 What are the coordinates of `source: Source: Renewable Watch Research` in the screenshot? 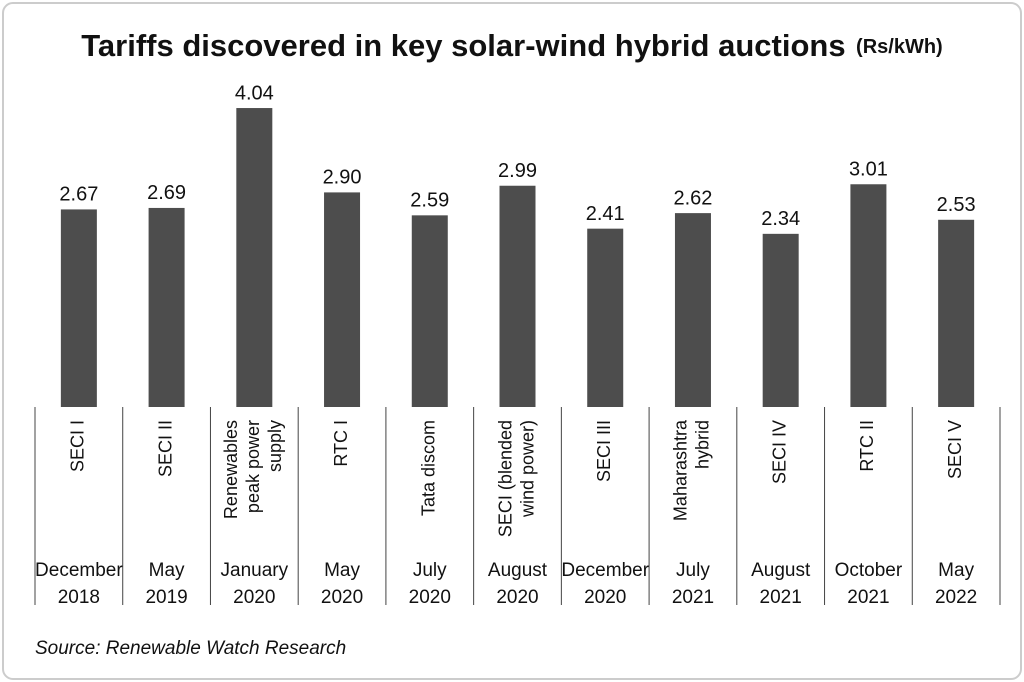 It's located at (190, 648).